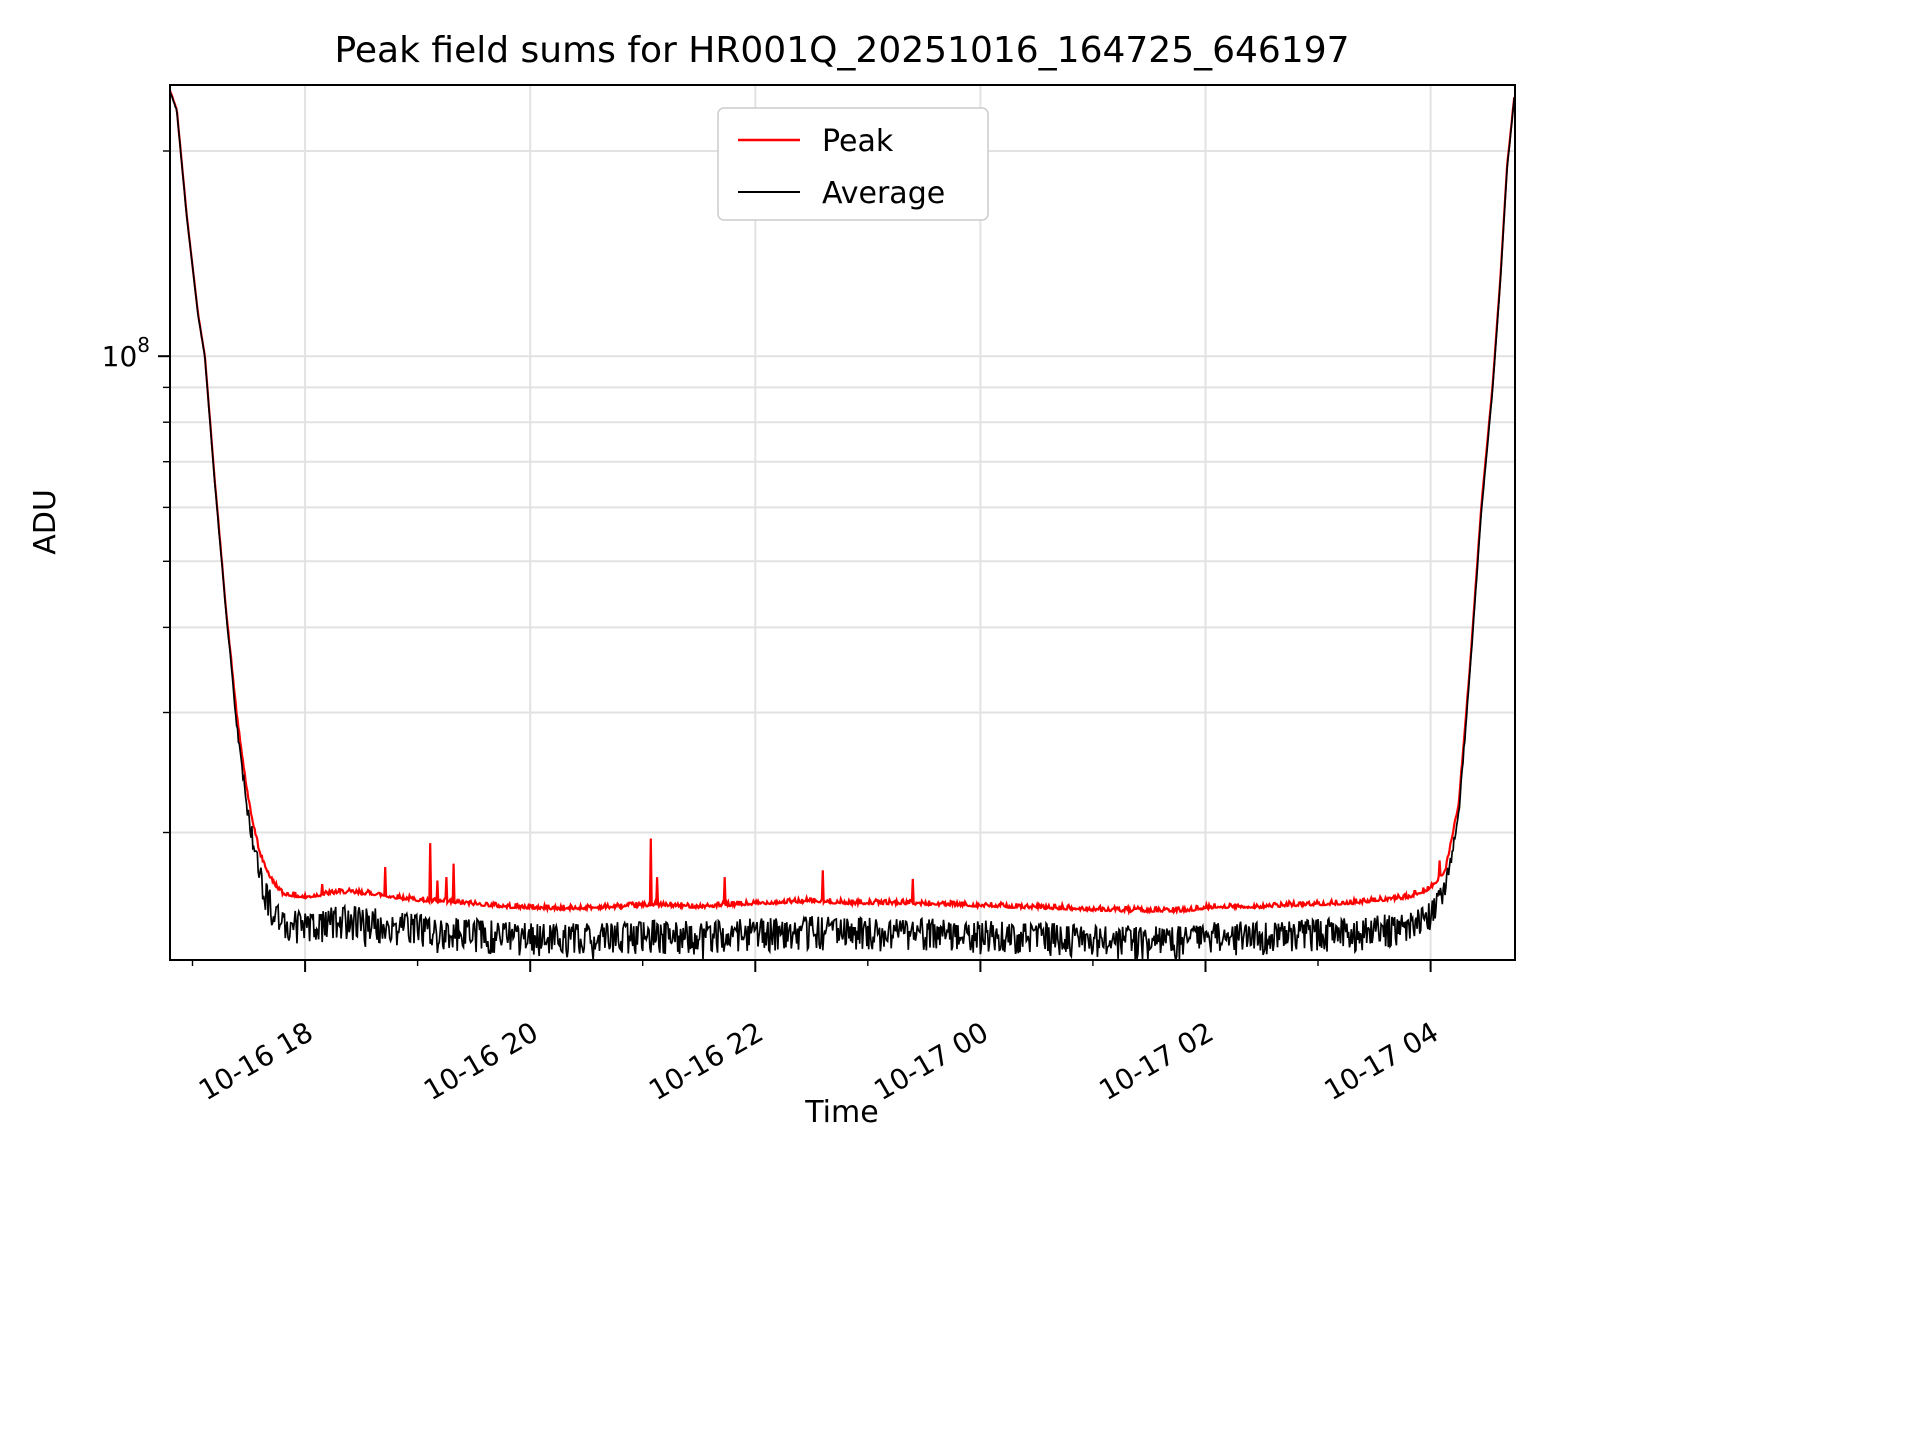 The image size is (1920, 1440). Describe the element at coordinates (858, 141) in the screenshot. I see `legend-label-peak: Peak` at that location.